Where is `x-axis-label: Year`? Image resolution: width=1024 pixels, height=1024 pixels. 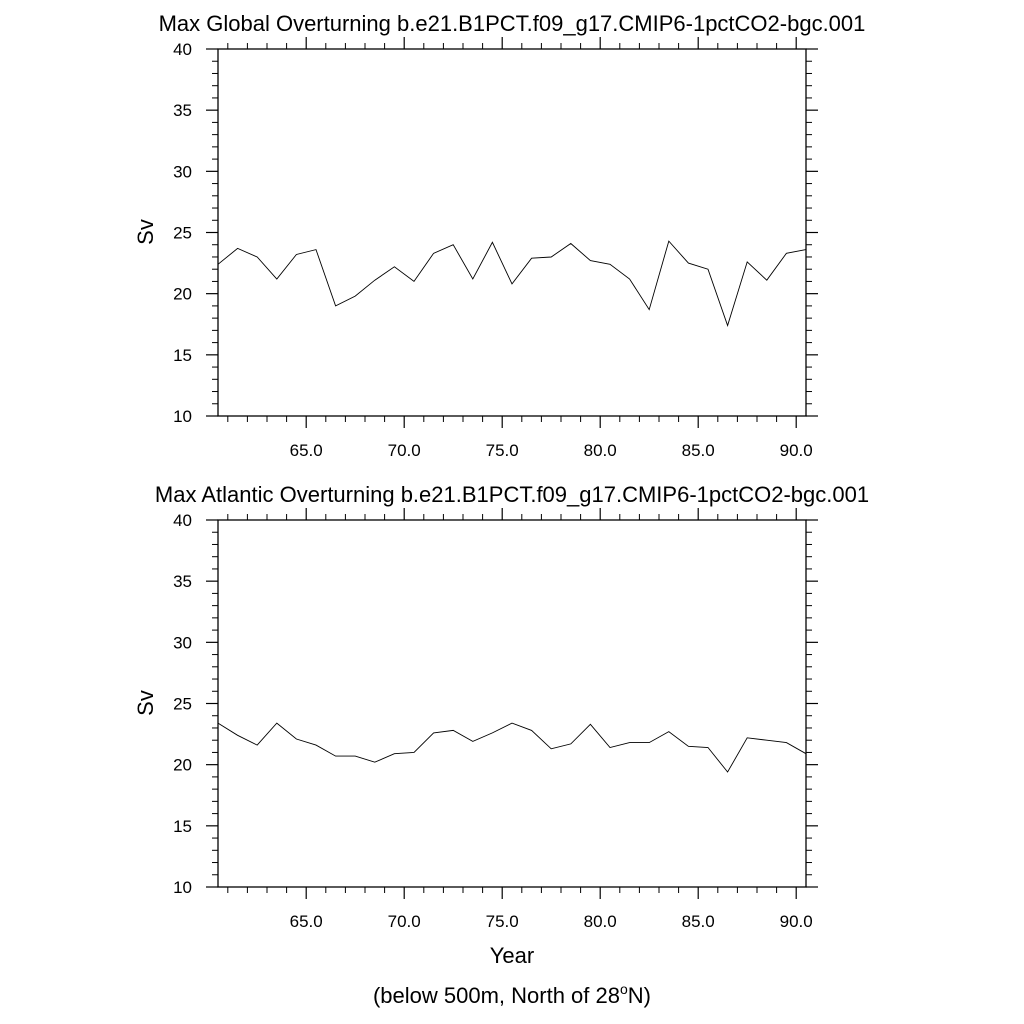
x-axis-label: Year is located at coordinates (512, 955).